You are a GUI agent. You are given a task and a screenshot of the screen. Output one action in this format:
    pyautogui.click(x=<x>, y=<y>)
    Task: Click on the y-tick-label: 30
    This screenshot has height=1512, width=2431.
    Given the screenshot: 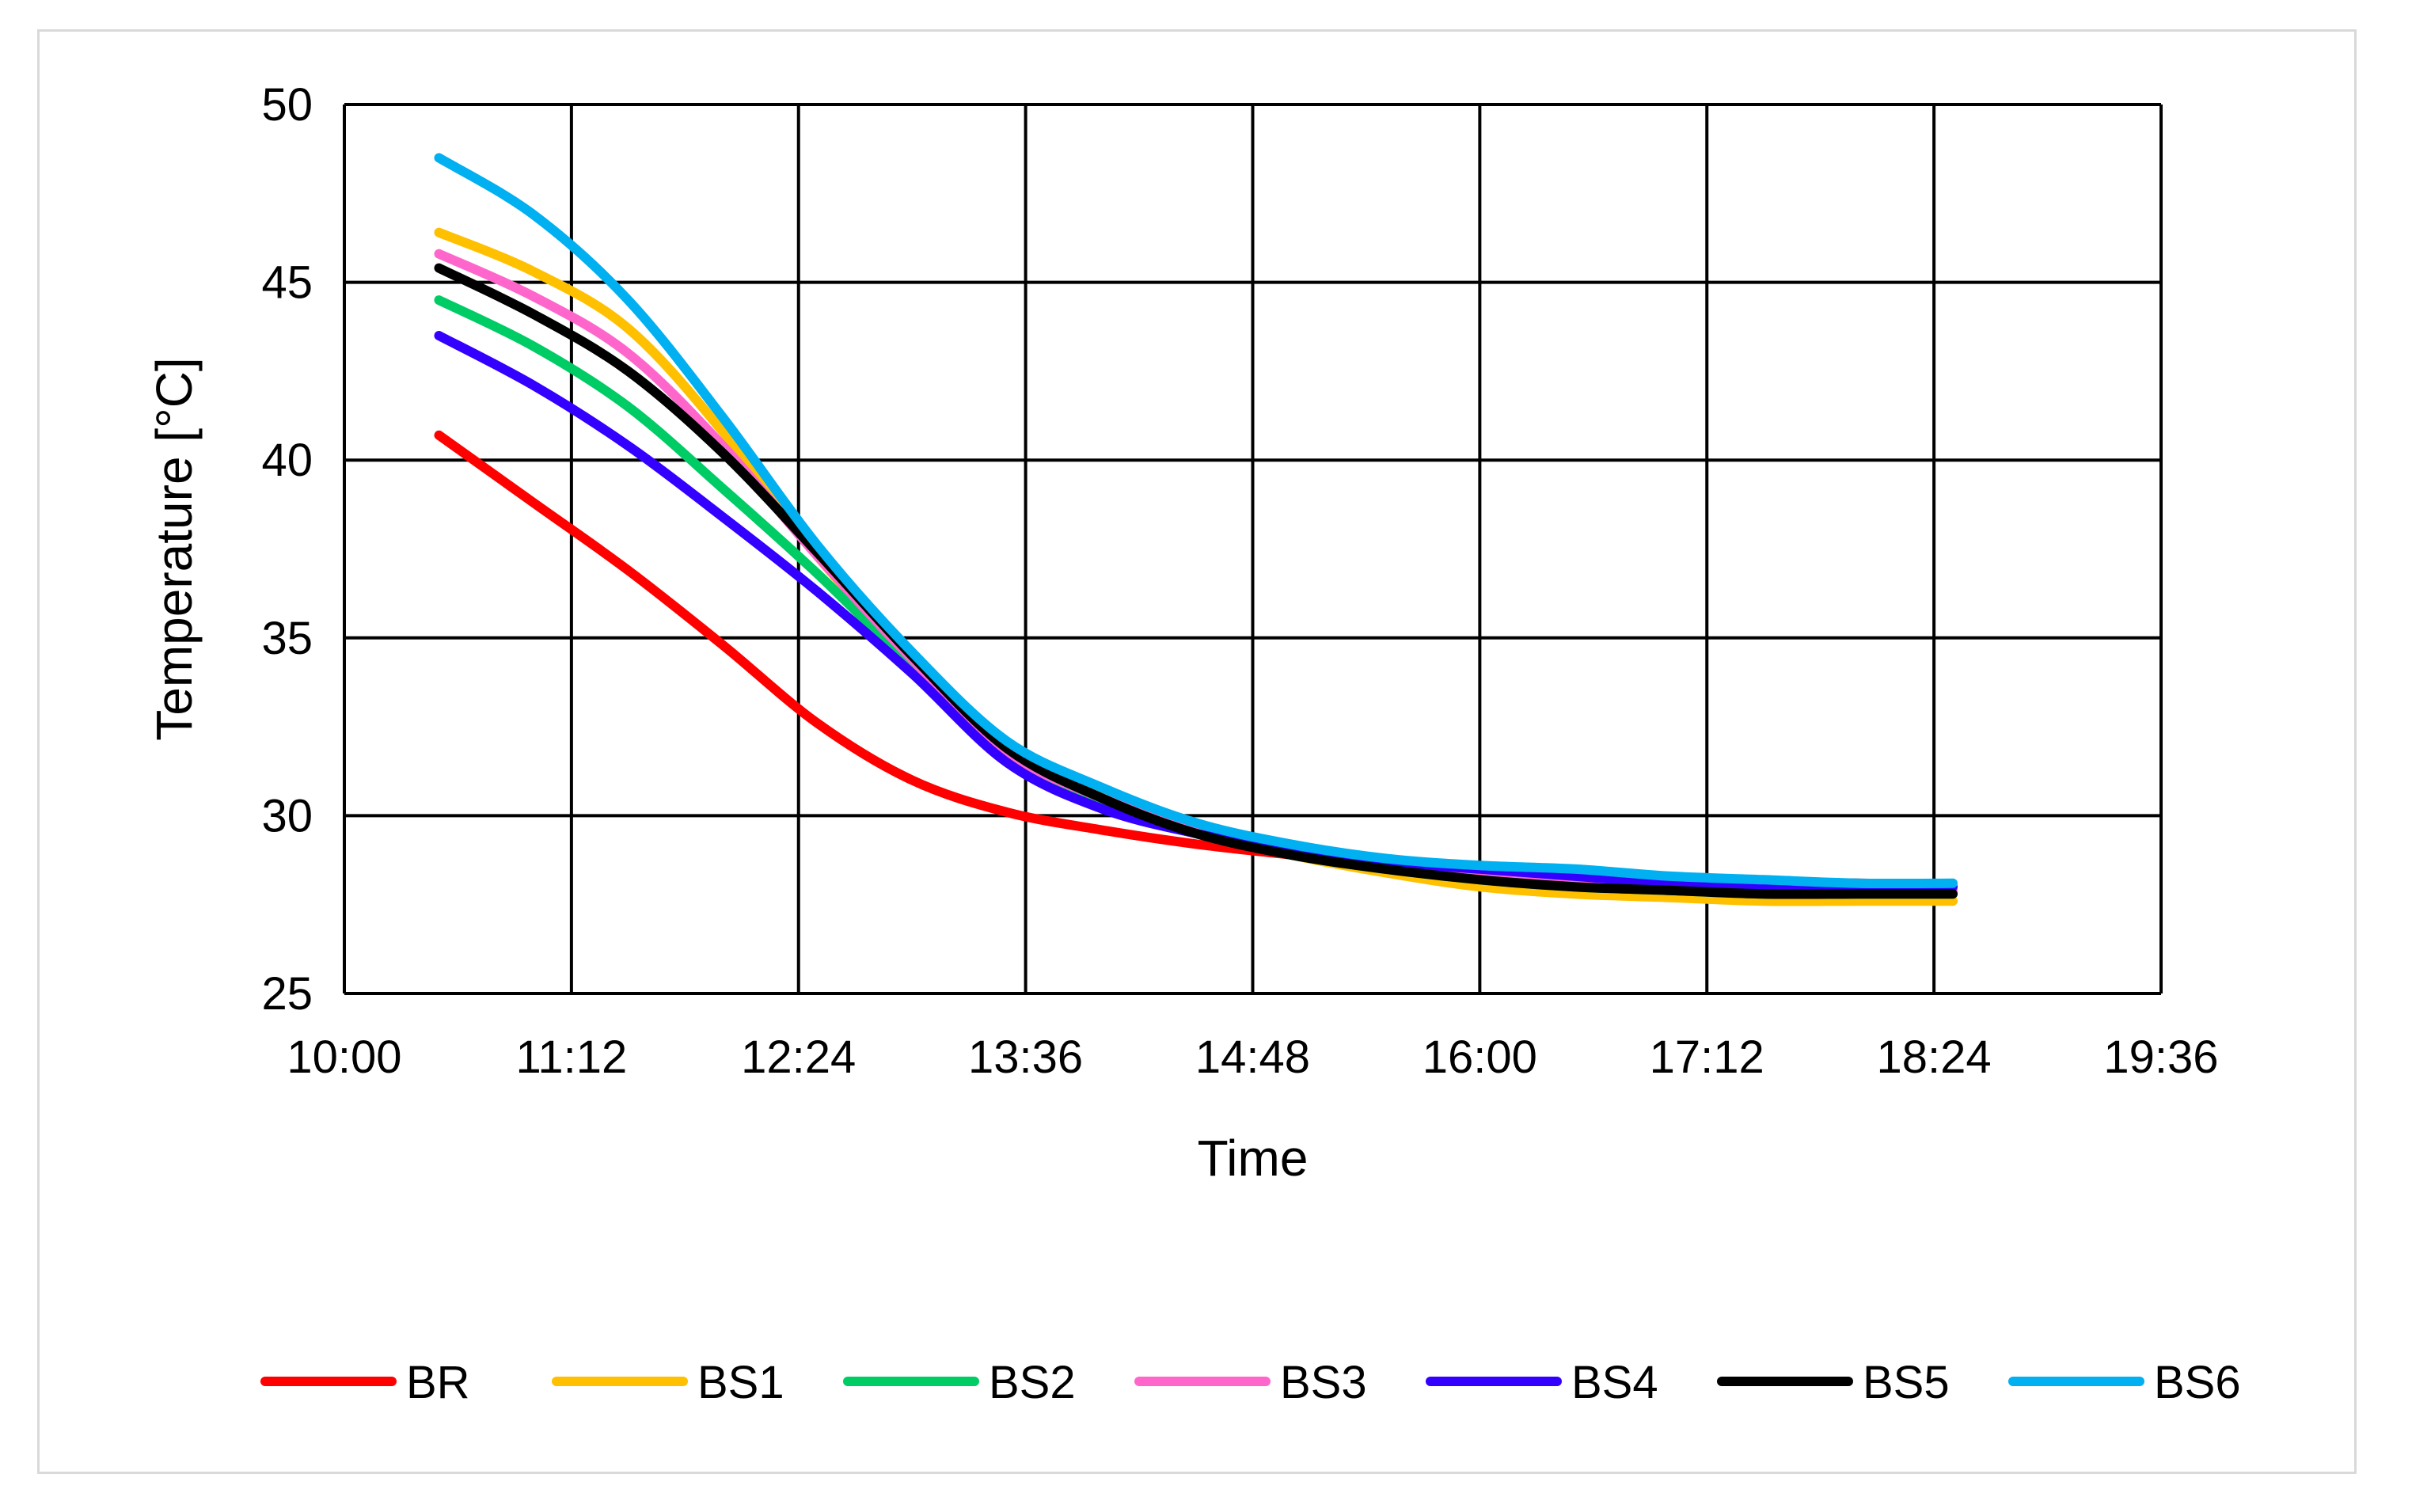 What is the action you would take?
    pyautogui.click(x=287, y=815)
    